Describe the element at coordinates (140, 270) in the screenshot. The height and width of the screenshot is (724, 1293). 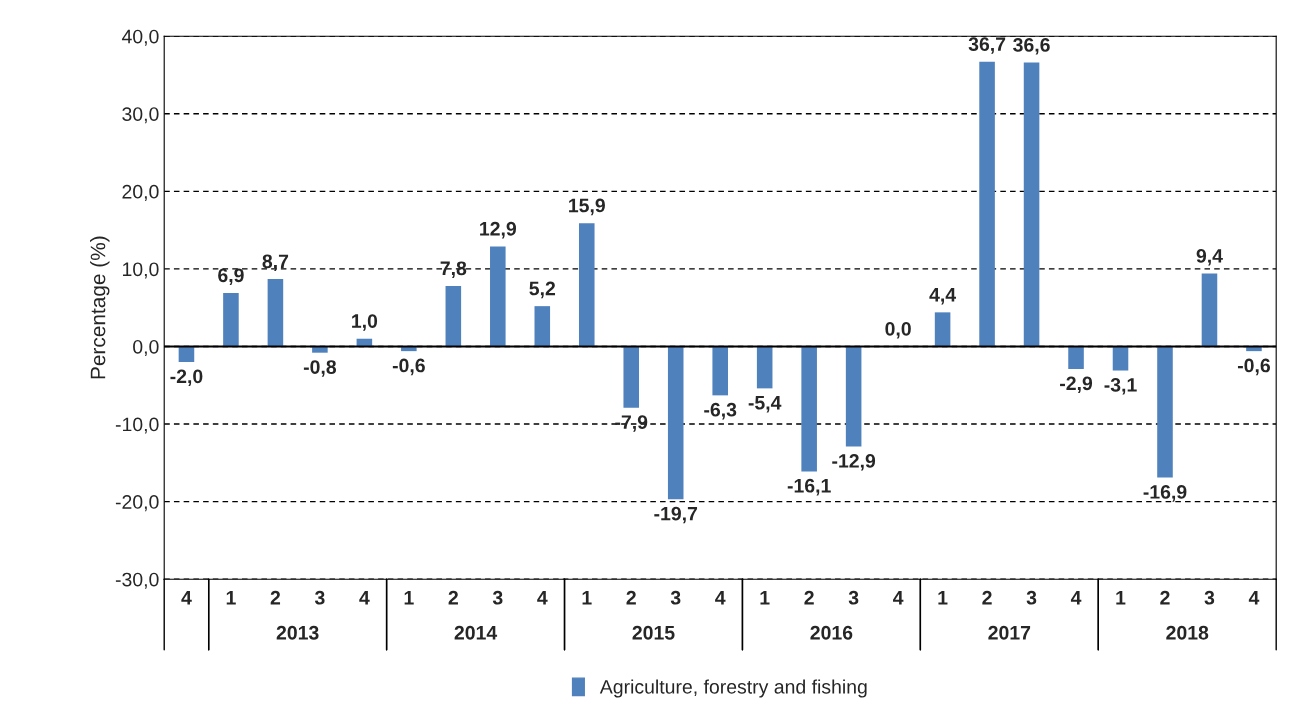
I see `y-tick-label: 10,0` at that location.